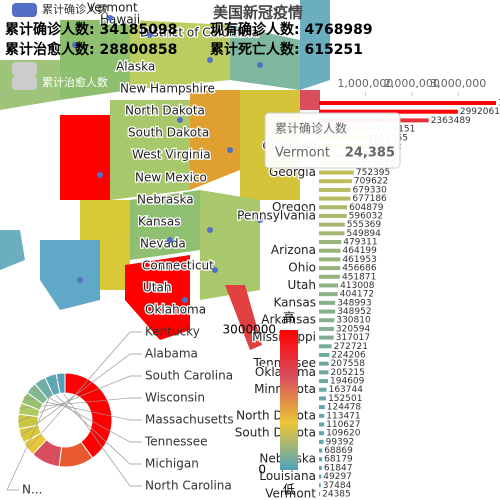 This screenshot has height=500, width=500. I want to click on value-label: 207558, so click(348, 364).